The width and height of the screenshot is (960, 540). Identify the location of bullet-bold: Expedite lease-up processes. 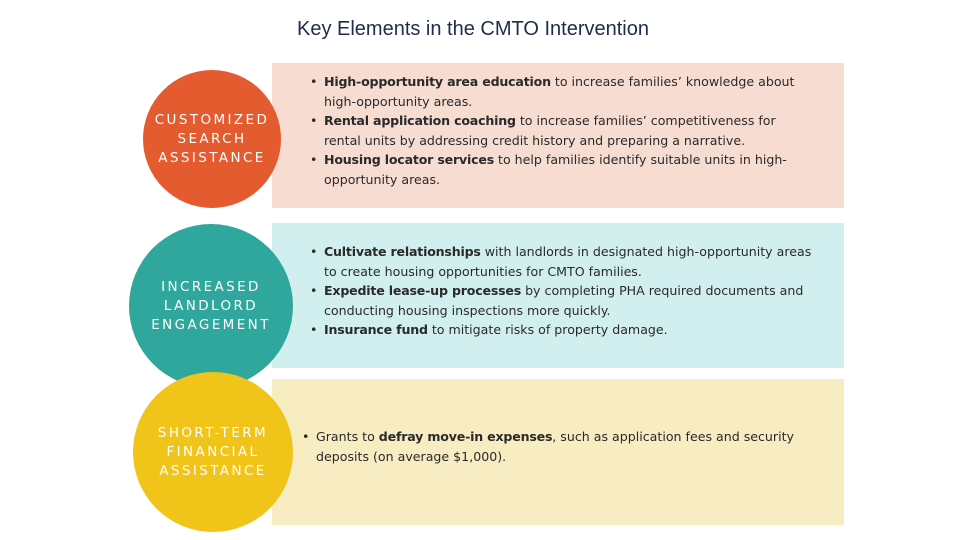
(423, 290).